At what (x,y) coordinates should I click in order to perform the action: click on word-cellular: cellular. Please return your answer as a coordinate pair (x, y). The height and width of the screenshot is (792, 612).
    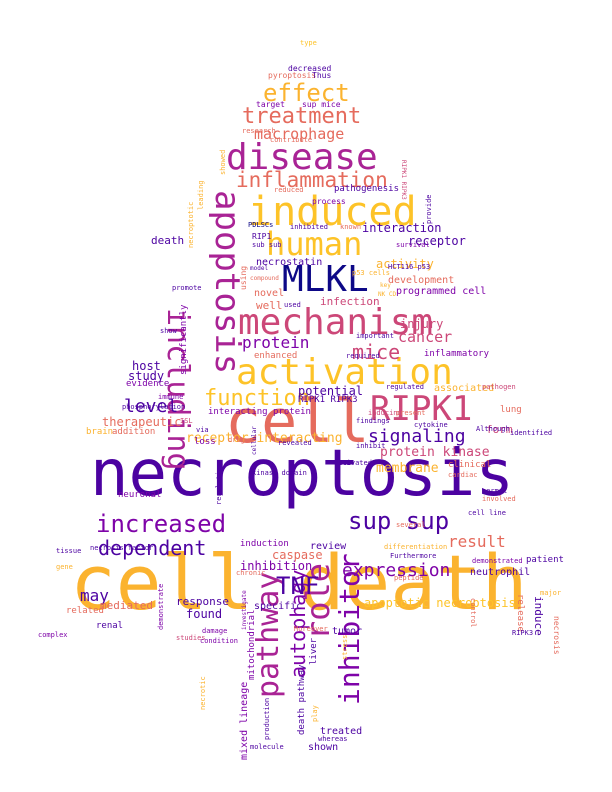
    Looking at the image, I should click on (254, 440).